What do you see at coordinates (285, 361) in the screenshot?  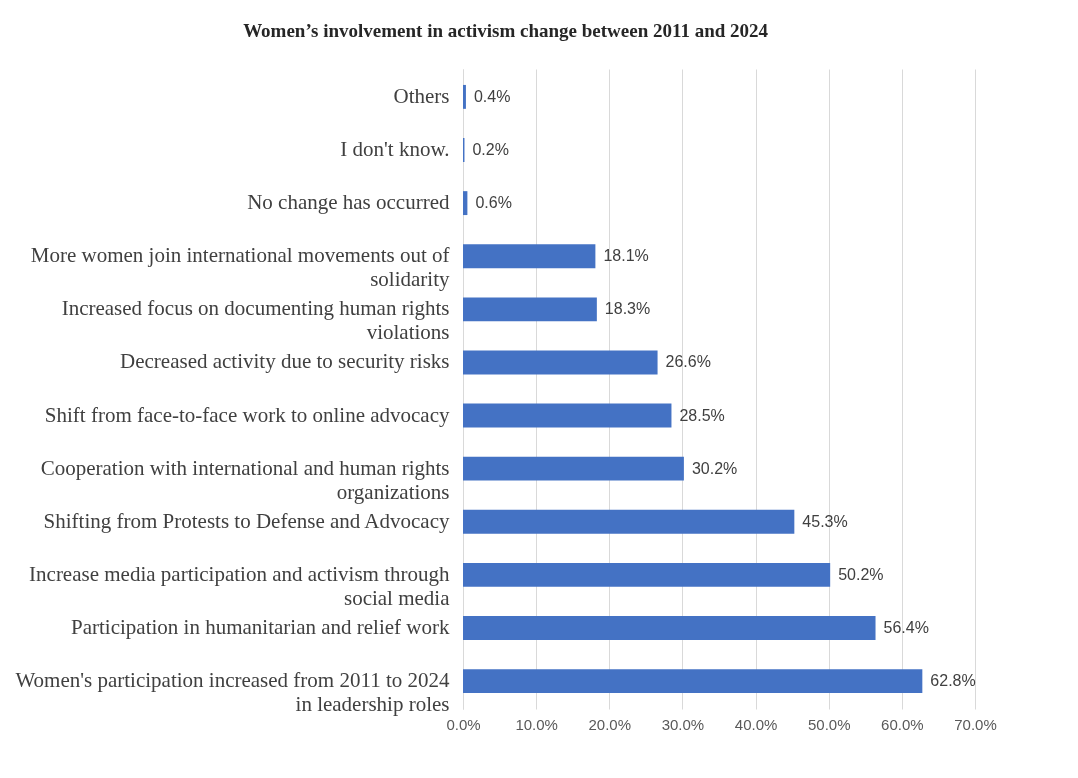 I see `y-tick-label: Decreased activity due to security risks` at bounding box center [285, 361].